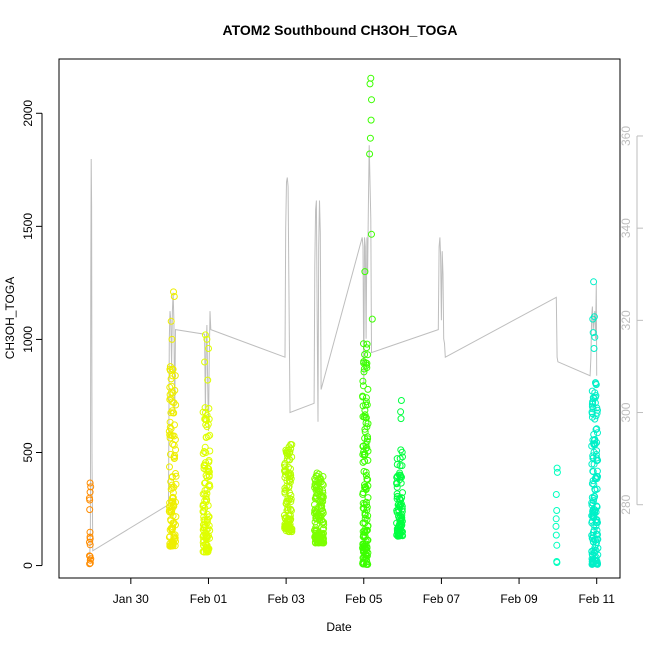  I want to click on x-tick-label: Feb 07, so click(442, 599).